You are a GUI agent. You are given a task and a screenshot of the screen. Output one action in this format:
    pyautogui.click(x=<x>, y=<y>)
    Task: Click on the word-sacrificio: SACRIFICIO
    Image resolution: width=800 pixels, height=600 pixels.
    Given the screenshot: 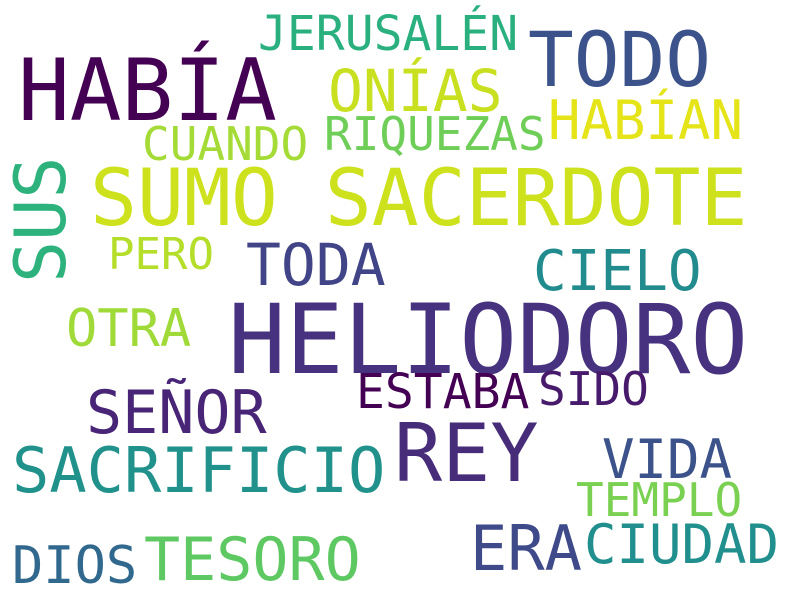 What is the action you would take?
    pyautogui.click(x=199, y=470)
    